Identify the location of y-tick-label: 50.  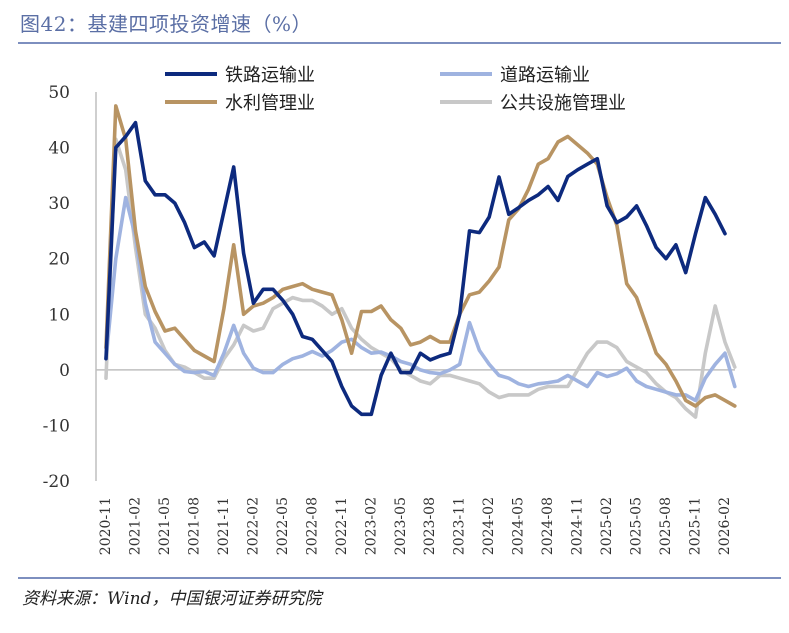
(59, 93).